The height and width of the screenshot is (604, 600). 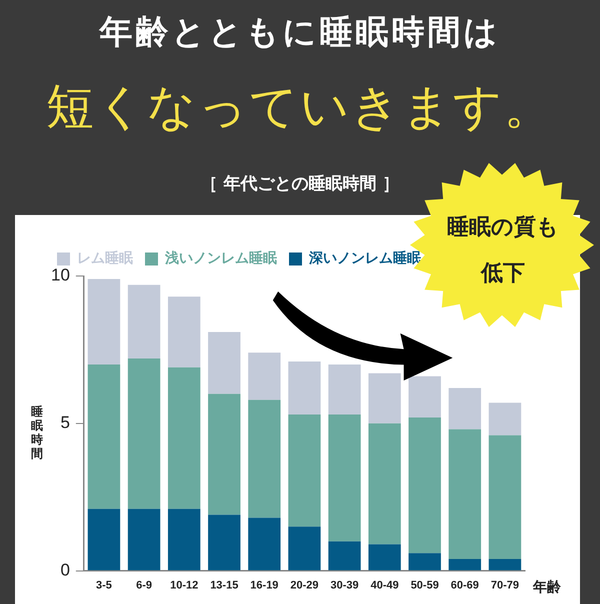 What do you see at coordinates (224, 585) in the screenshot?
I see `x-tick-label: 13-15` at bounding box center [224, 585].